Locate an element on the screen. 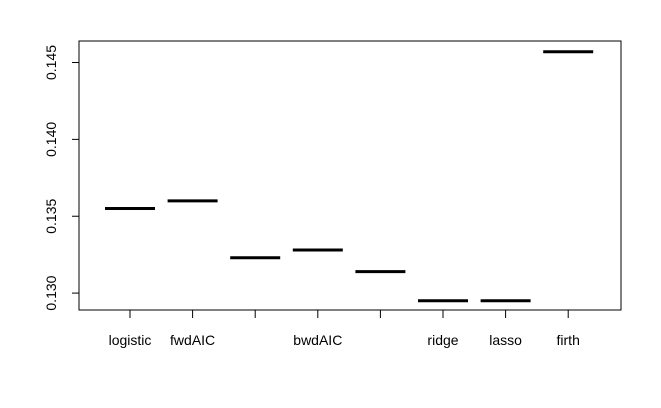  x-tick-label: logistic is located at coordinates (130, 340).